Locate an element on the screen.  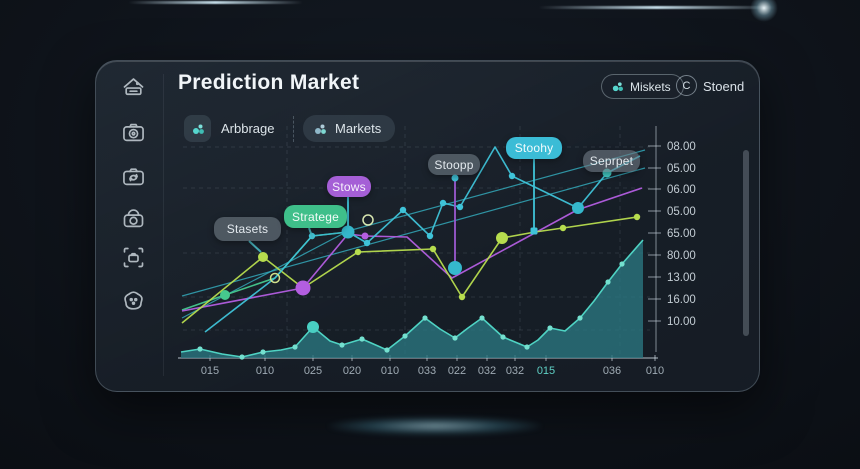
callout-seprpet: Seprpet is located at coordinates (611, 161).